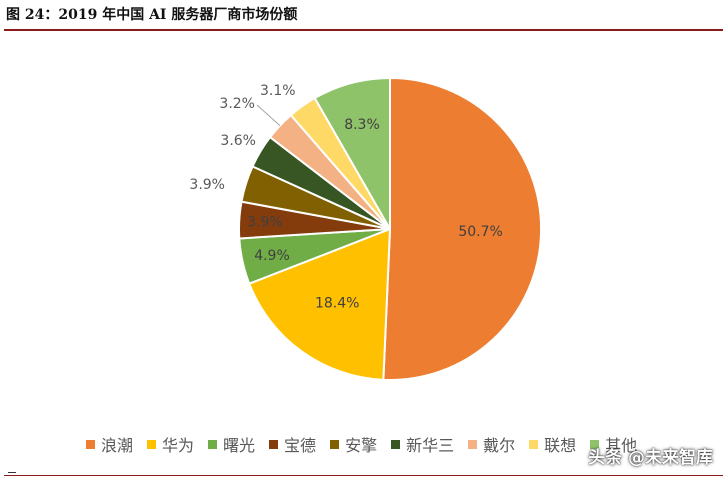 The image size is (727, 478). Describe the element at coordinates (621, 445) in the screenshot. I see `legend-label: 其他` at that location.